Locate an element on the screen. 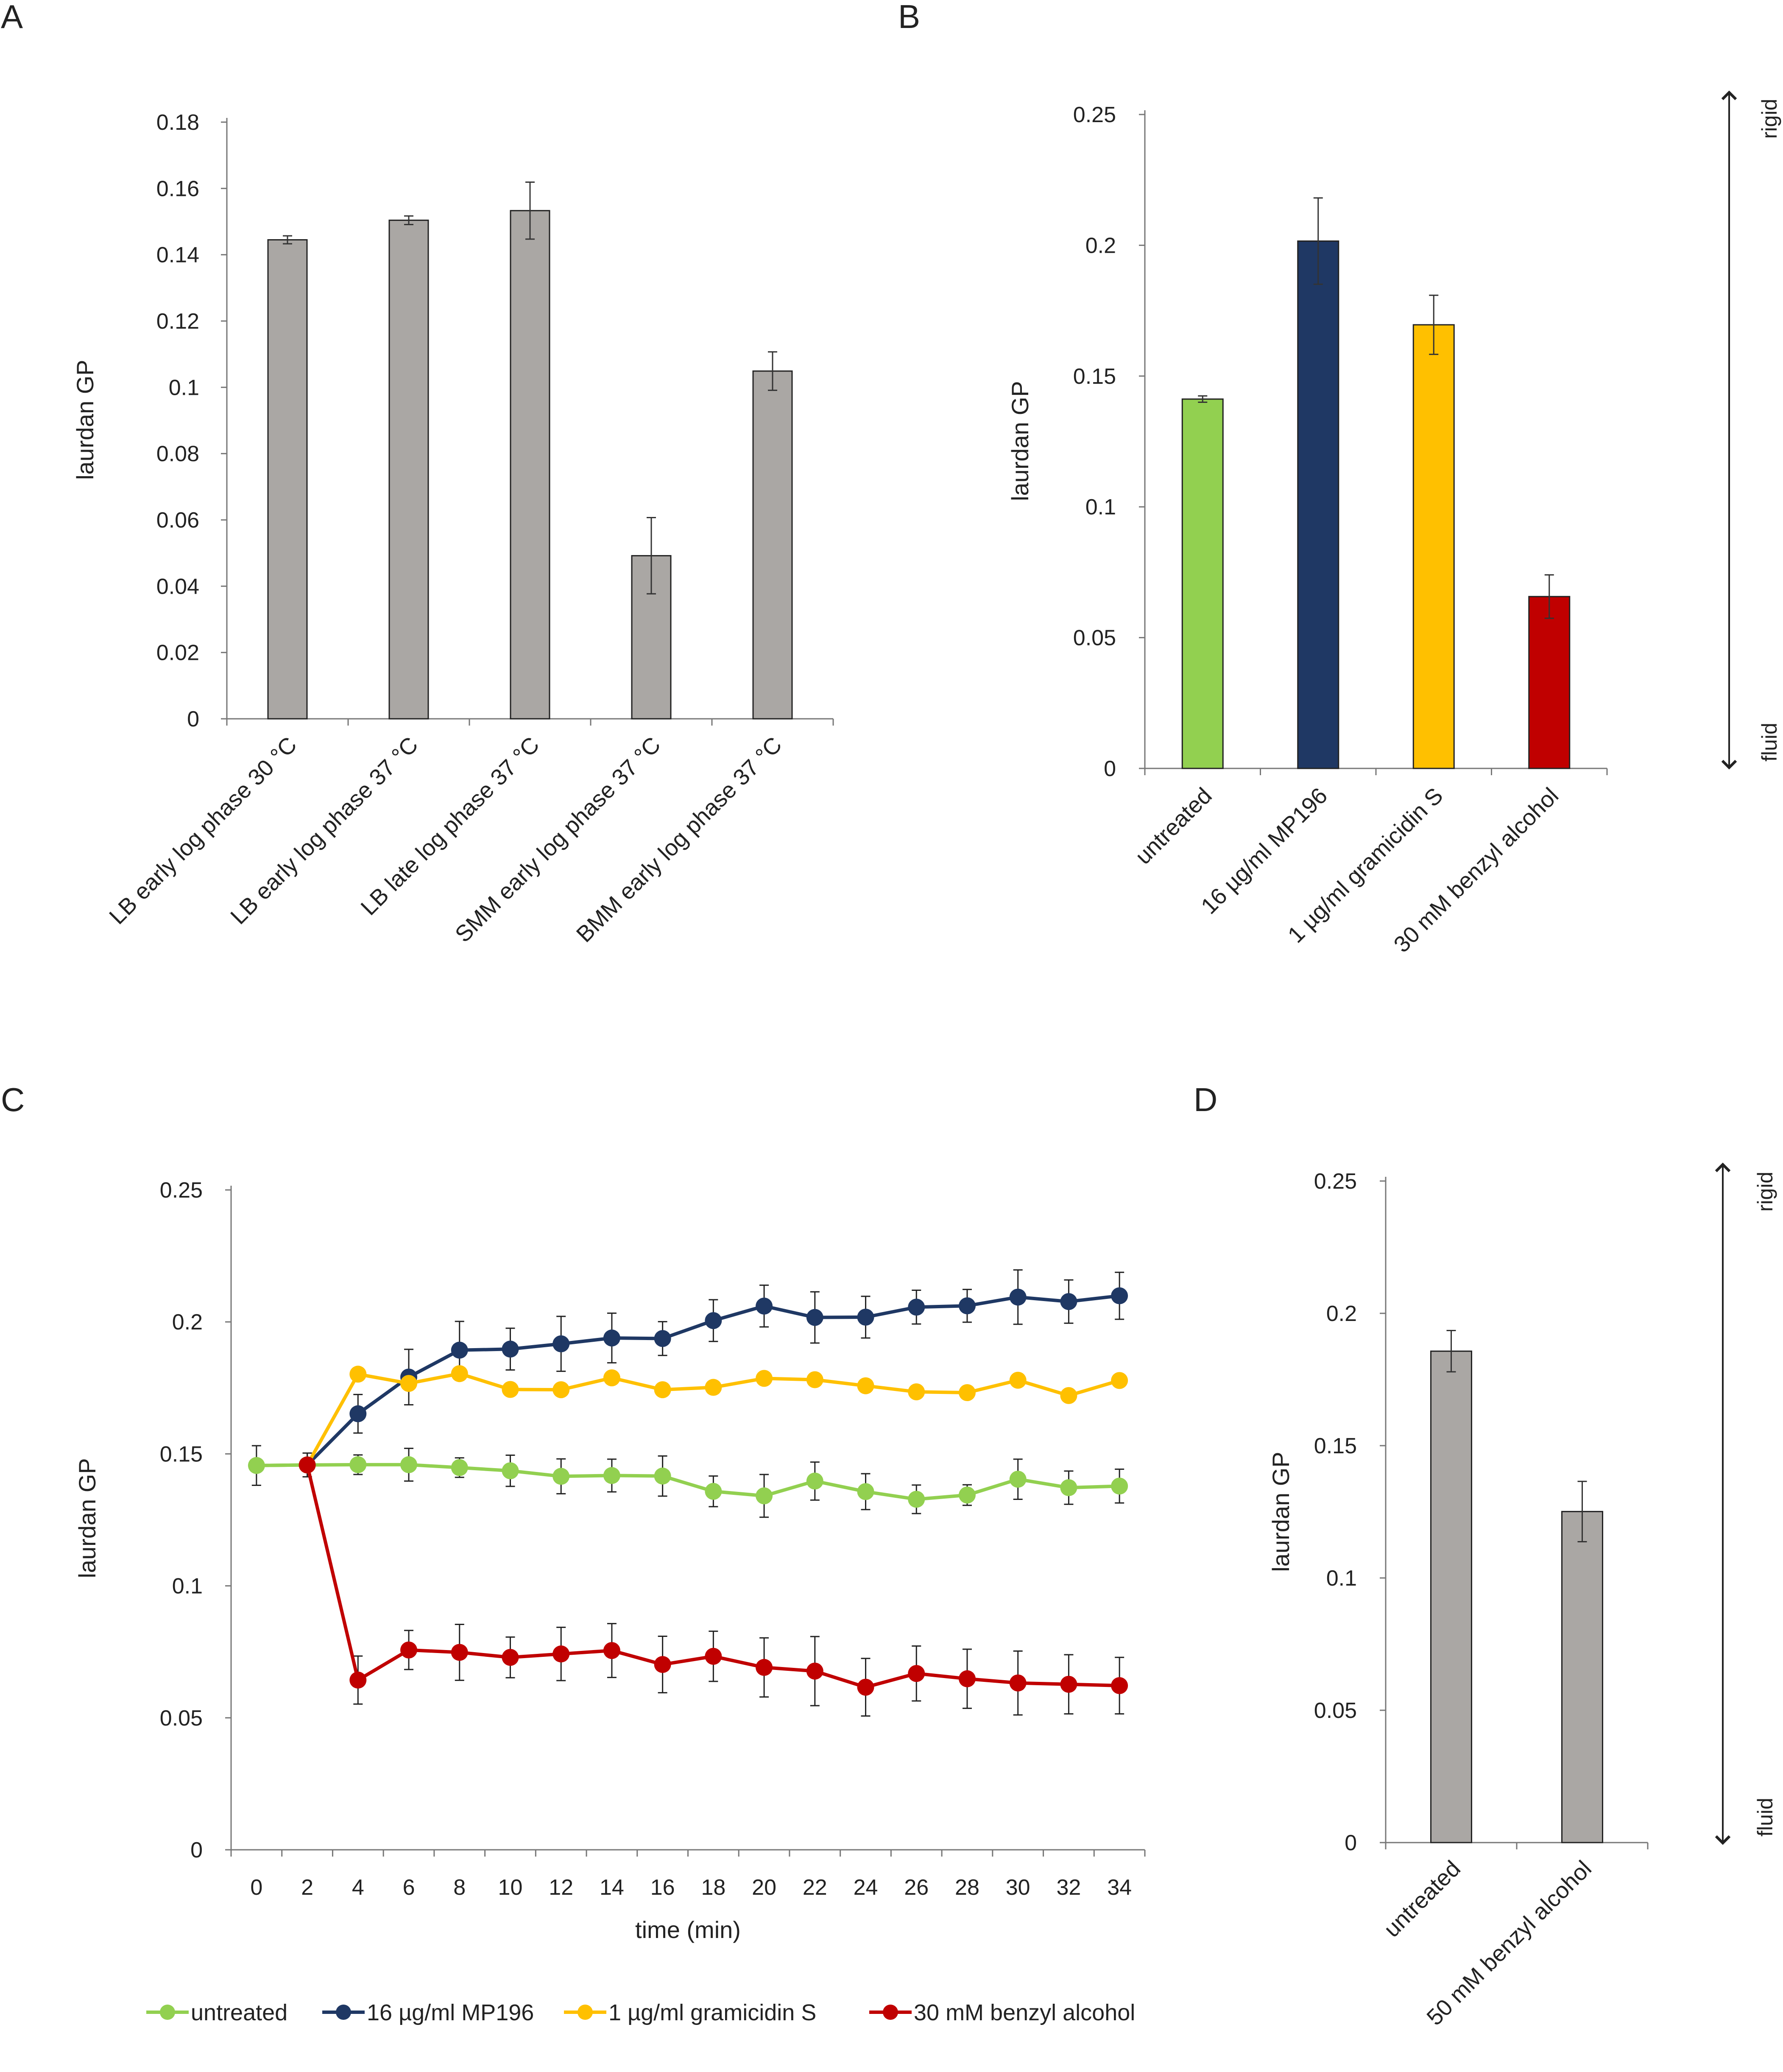 This screenshot has height=2072, width=1783. legend-entry: untreated is located at coordinates (239, 2012).